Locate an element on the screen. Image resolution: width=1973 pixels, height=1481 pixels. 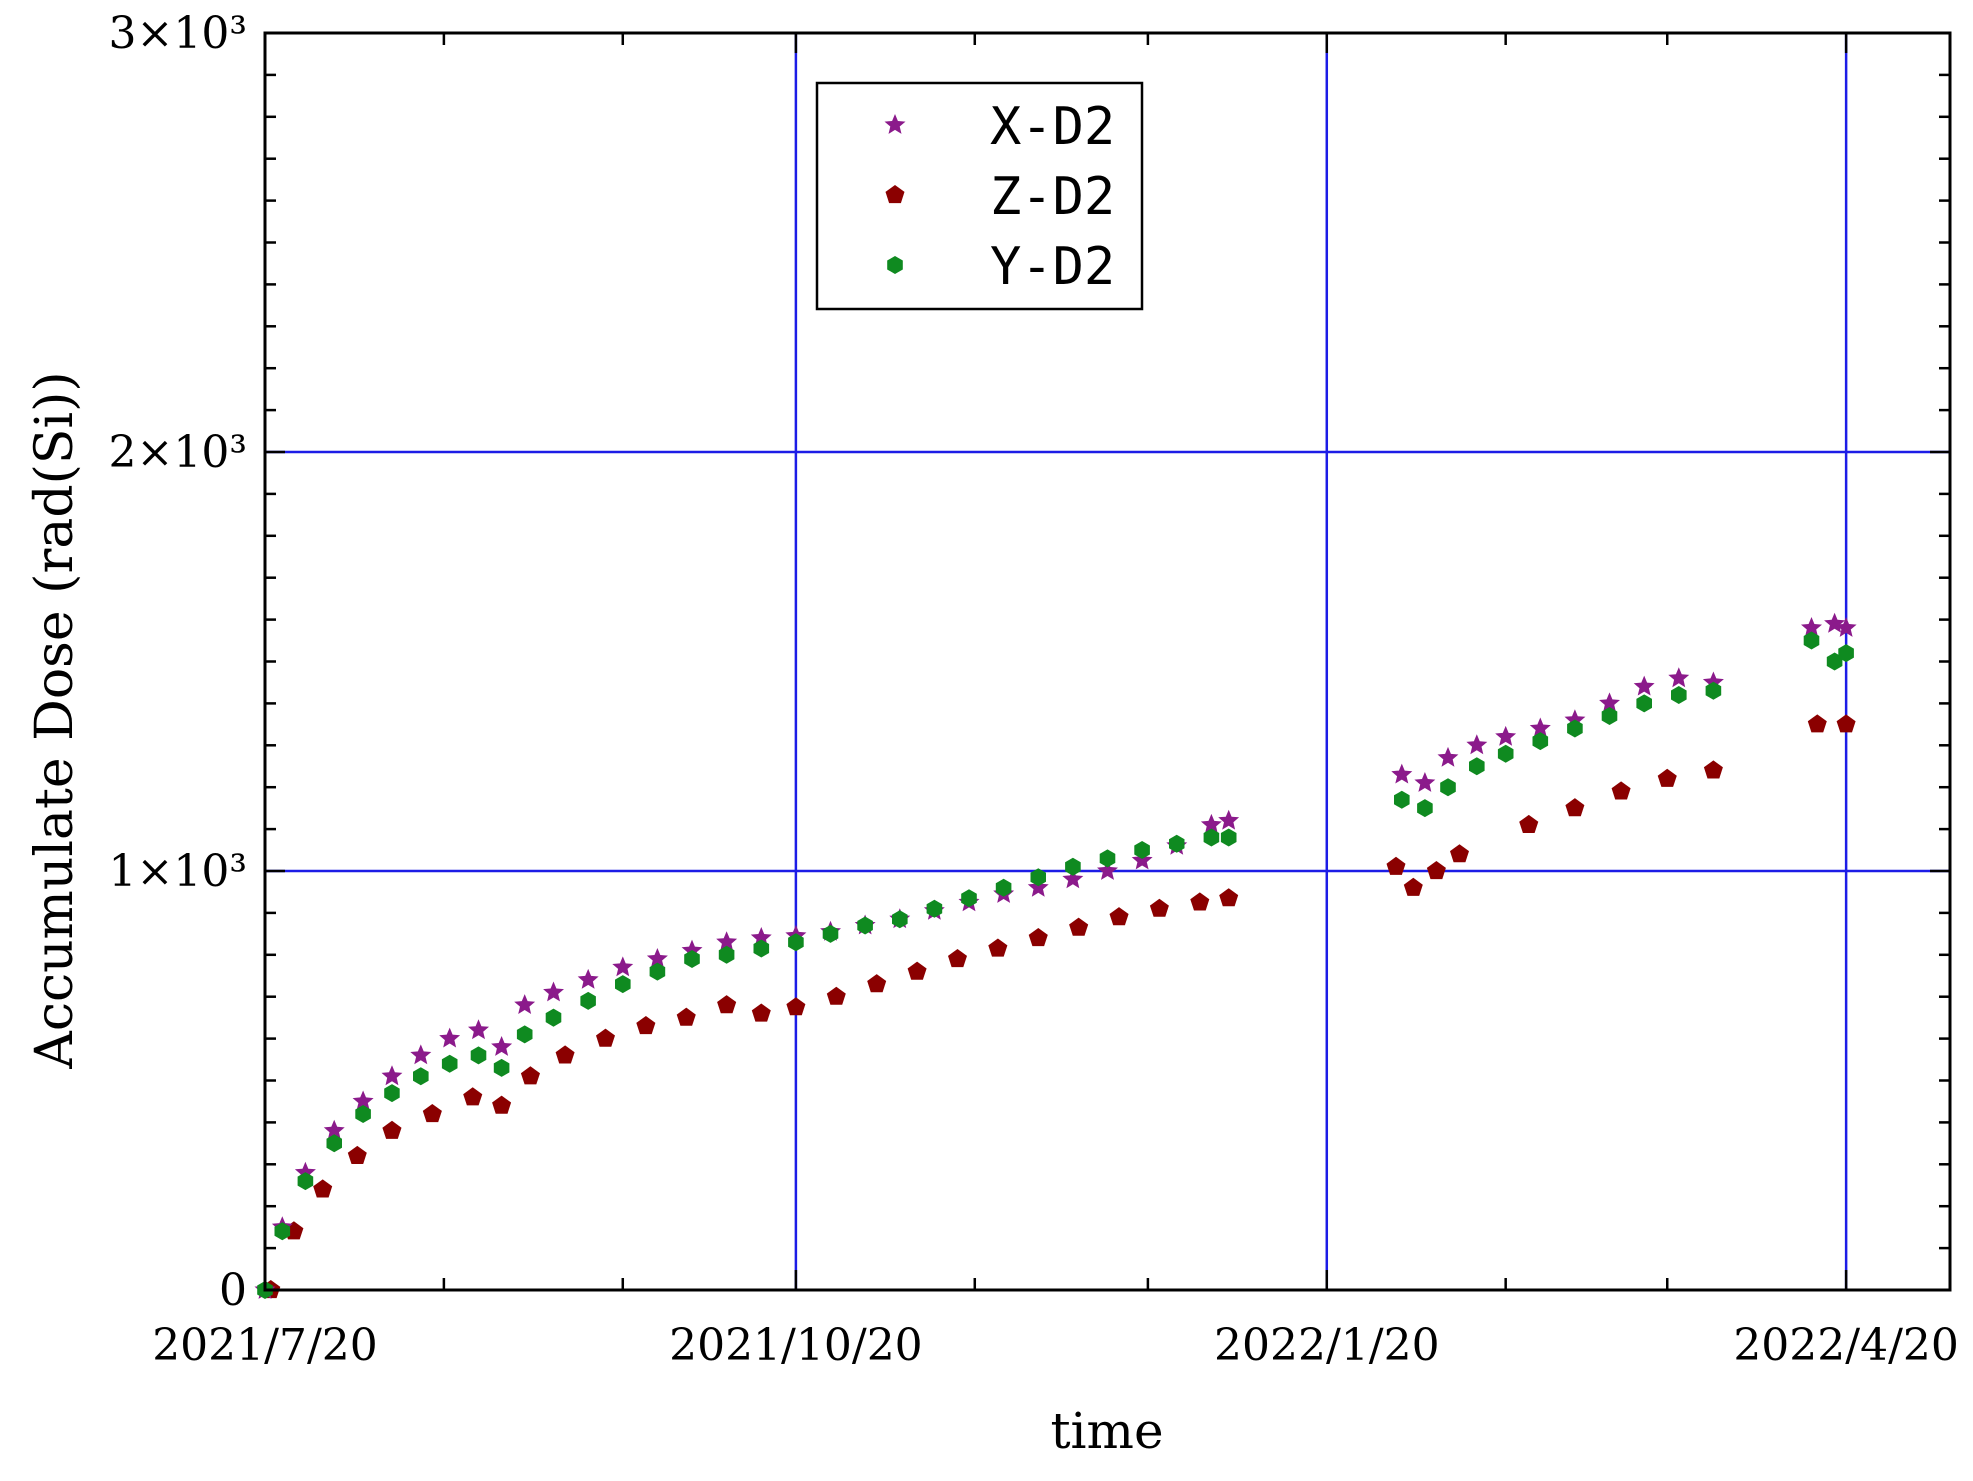
x-tick-label: 2022/4/20 is located at coordinates (1846, 1345).